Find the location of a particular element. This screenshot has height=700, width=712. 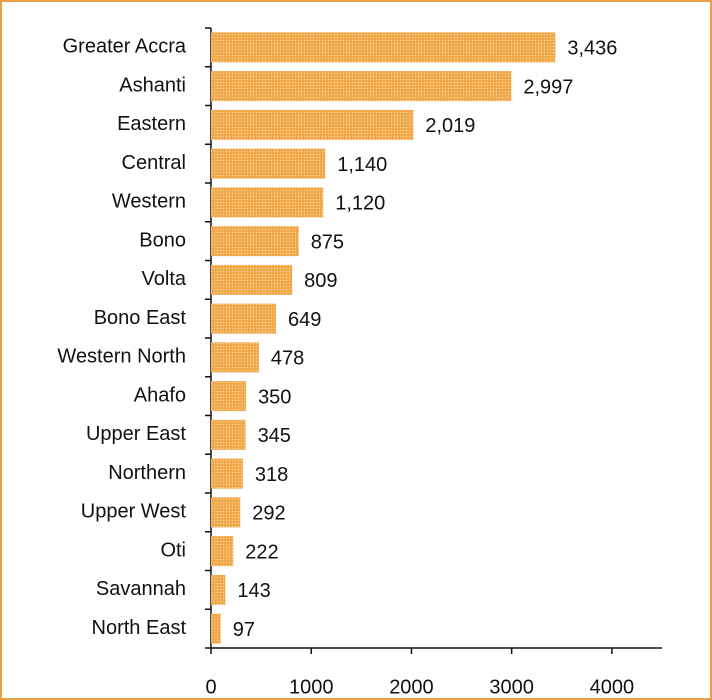

value-label: 3,436 is located at coordinates (592, 49).